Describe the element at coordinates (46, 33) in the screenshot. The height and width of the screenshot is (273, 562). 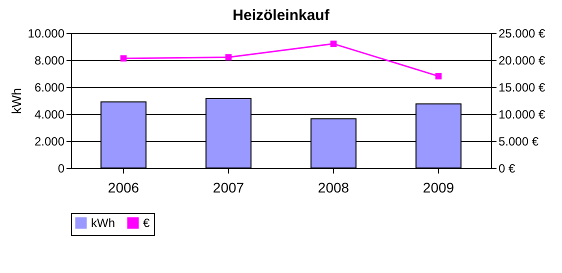
I see `y-tick-label: 10.000` at that location.